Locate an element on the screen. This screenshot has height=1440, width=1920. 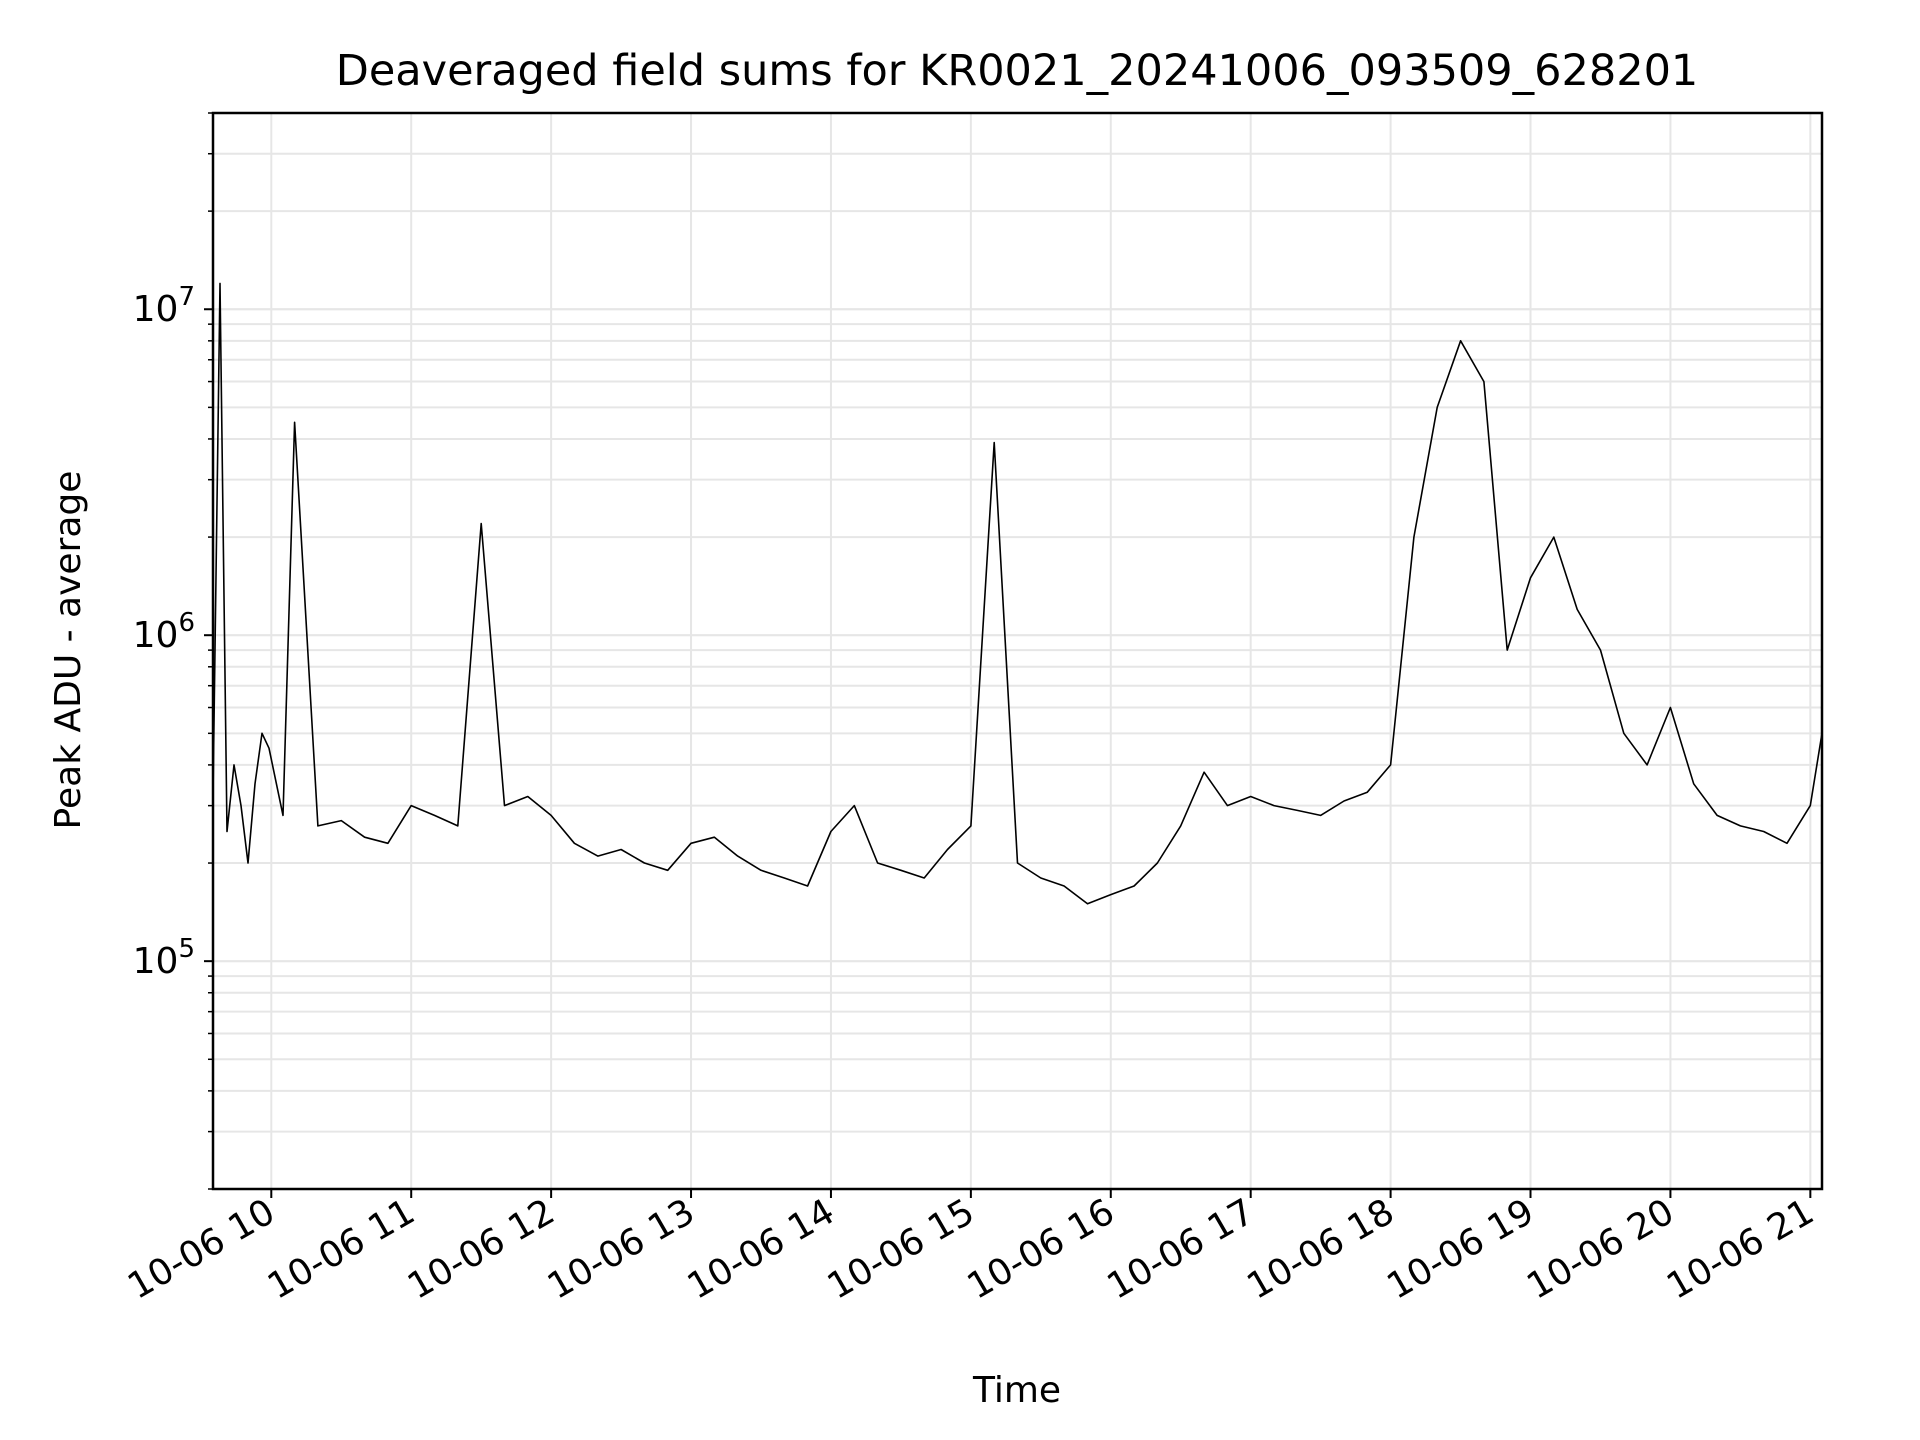
y-axis: 10⁵ 10⁶ 10⁷ is located at coordinates (173, 651).